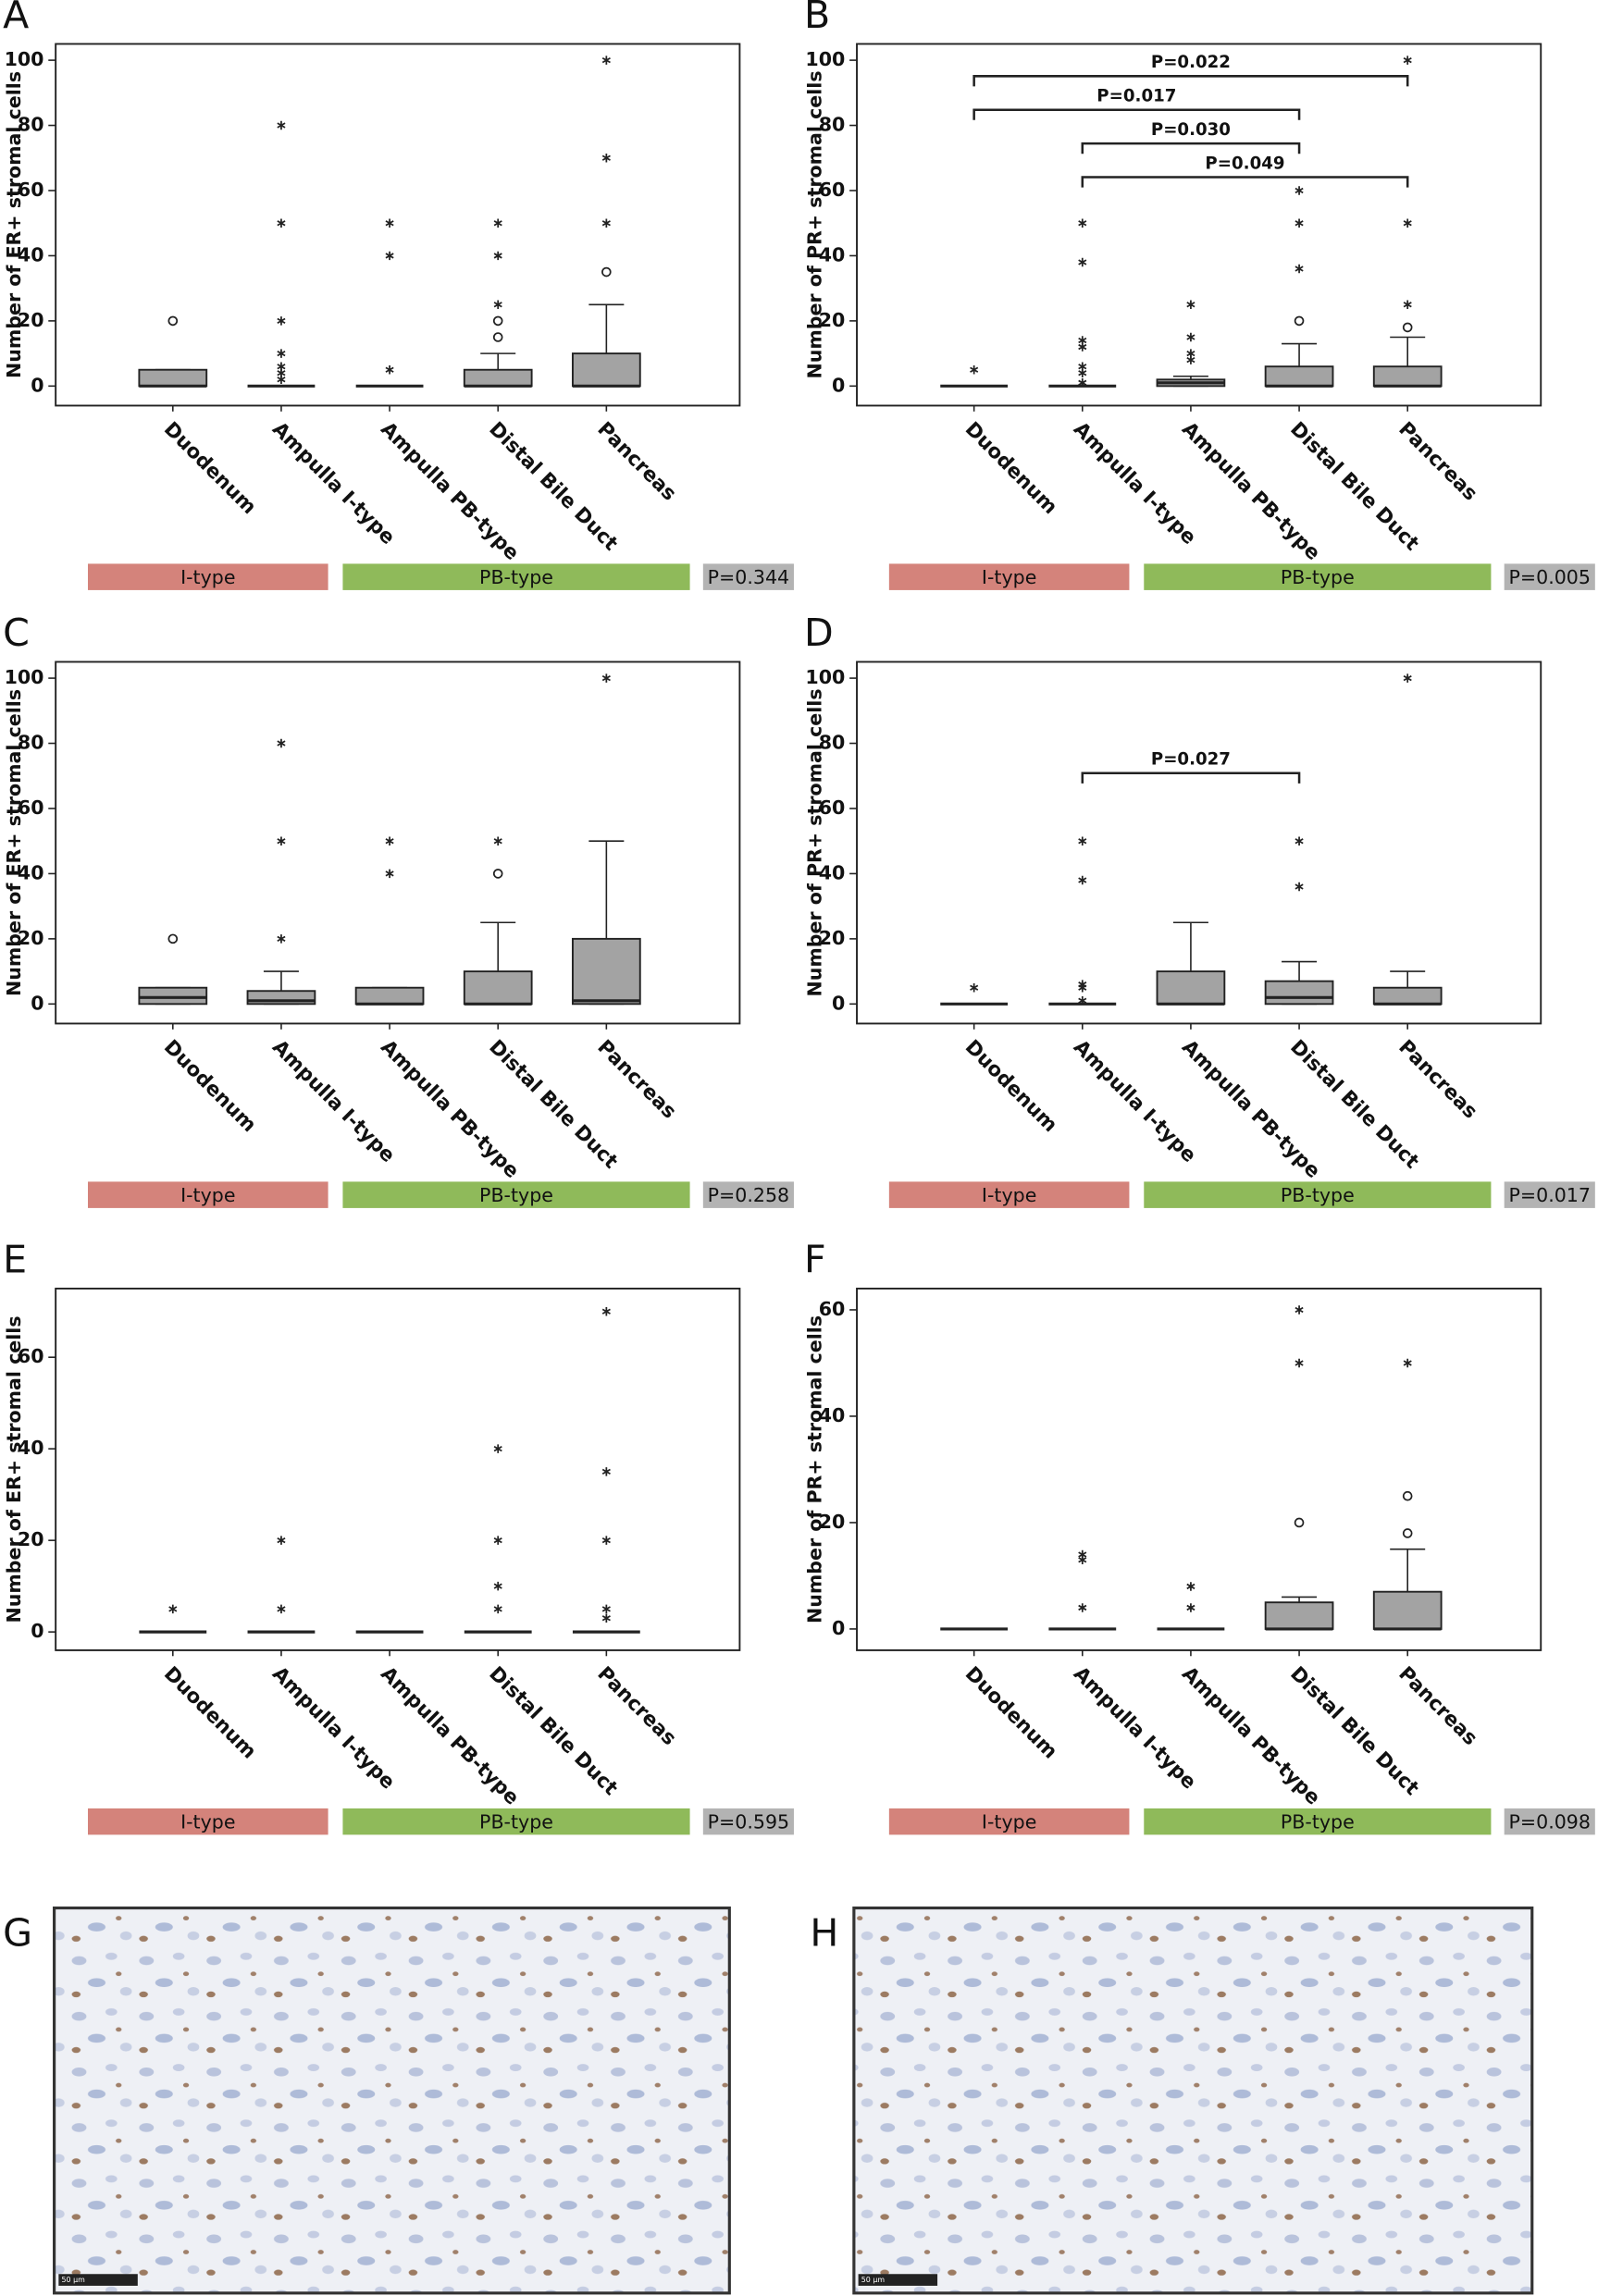 The width and height of the screenshot is (1598, 2296). What do you see at coordinates (1136, 95) in the screenshot?
I see `comparison-label: P=0.017` at bounding box center [1136, 95].